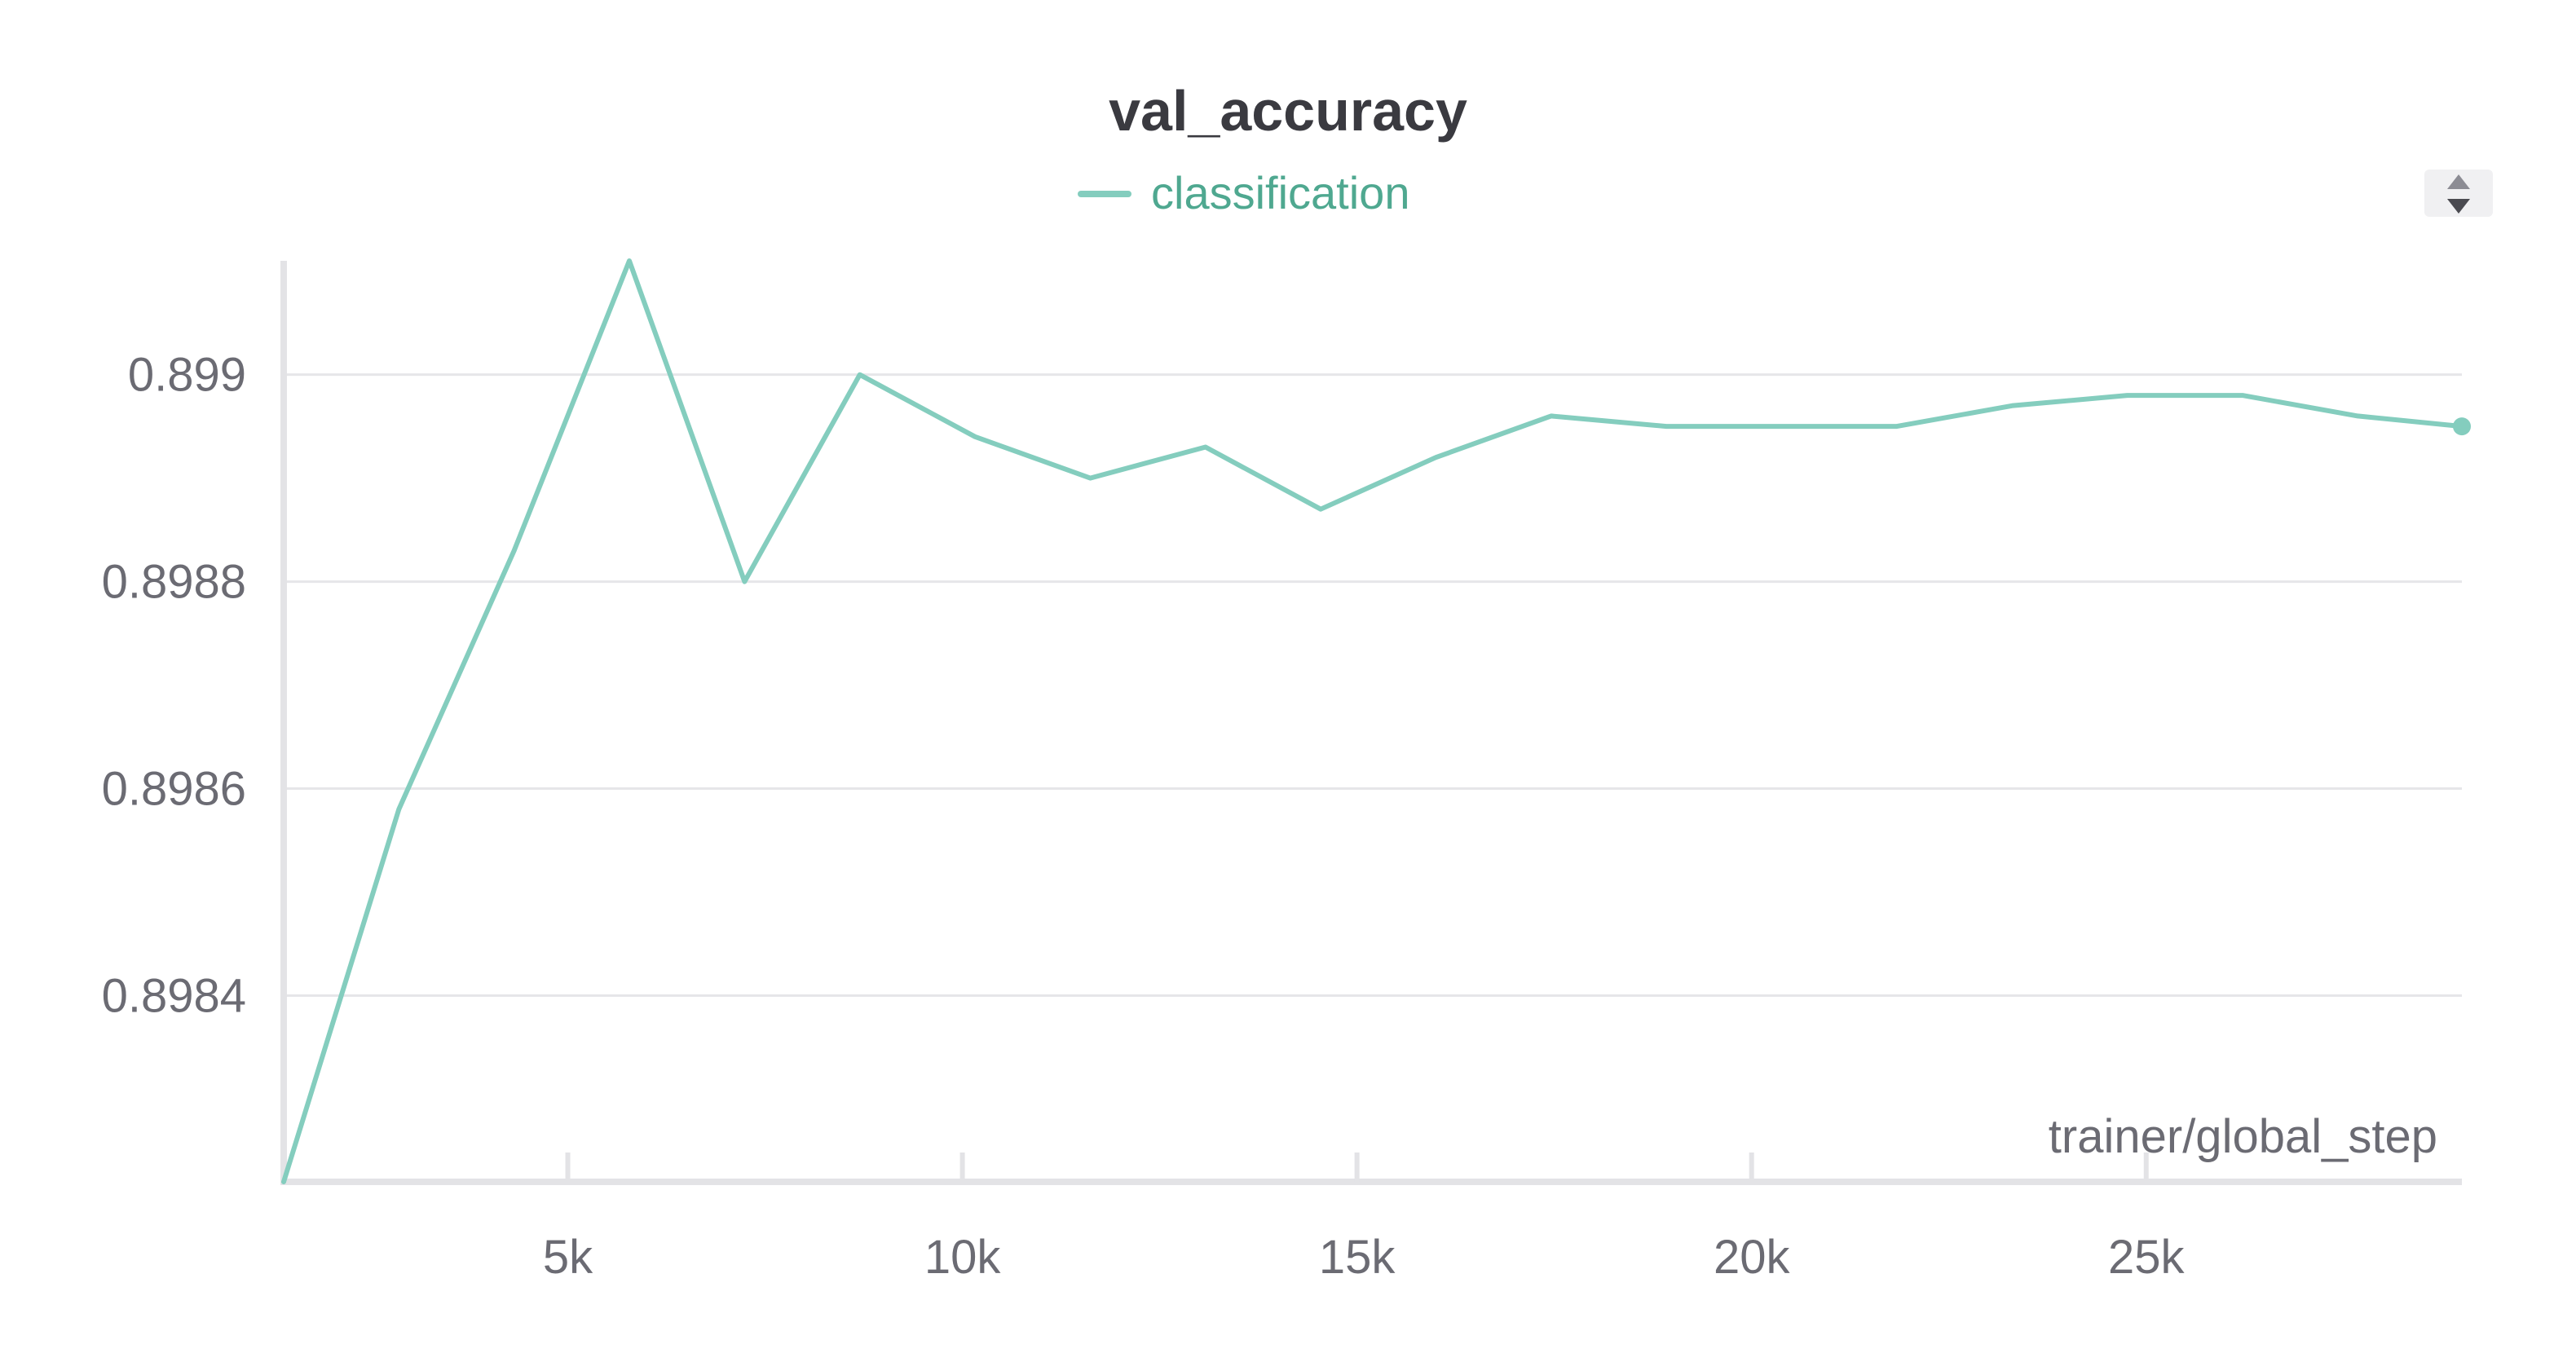 This screenshot has width=2576, height=1353. I want to click on x-tick-label: 15k, so click(1357, 1257).